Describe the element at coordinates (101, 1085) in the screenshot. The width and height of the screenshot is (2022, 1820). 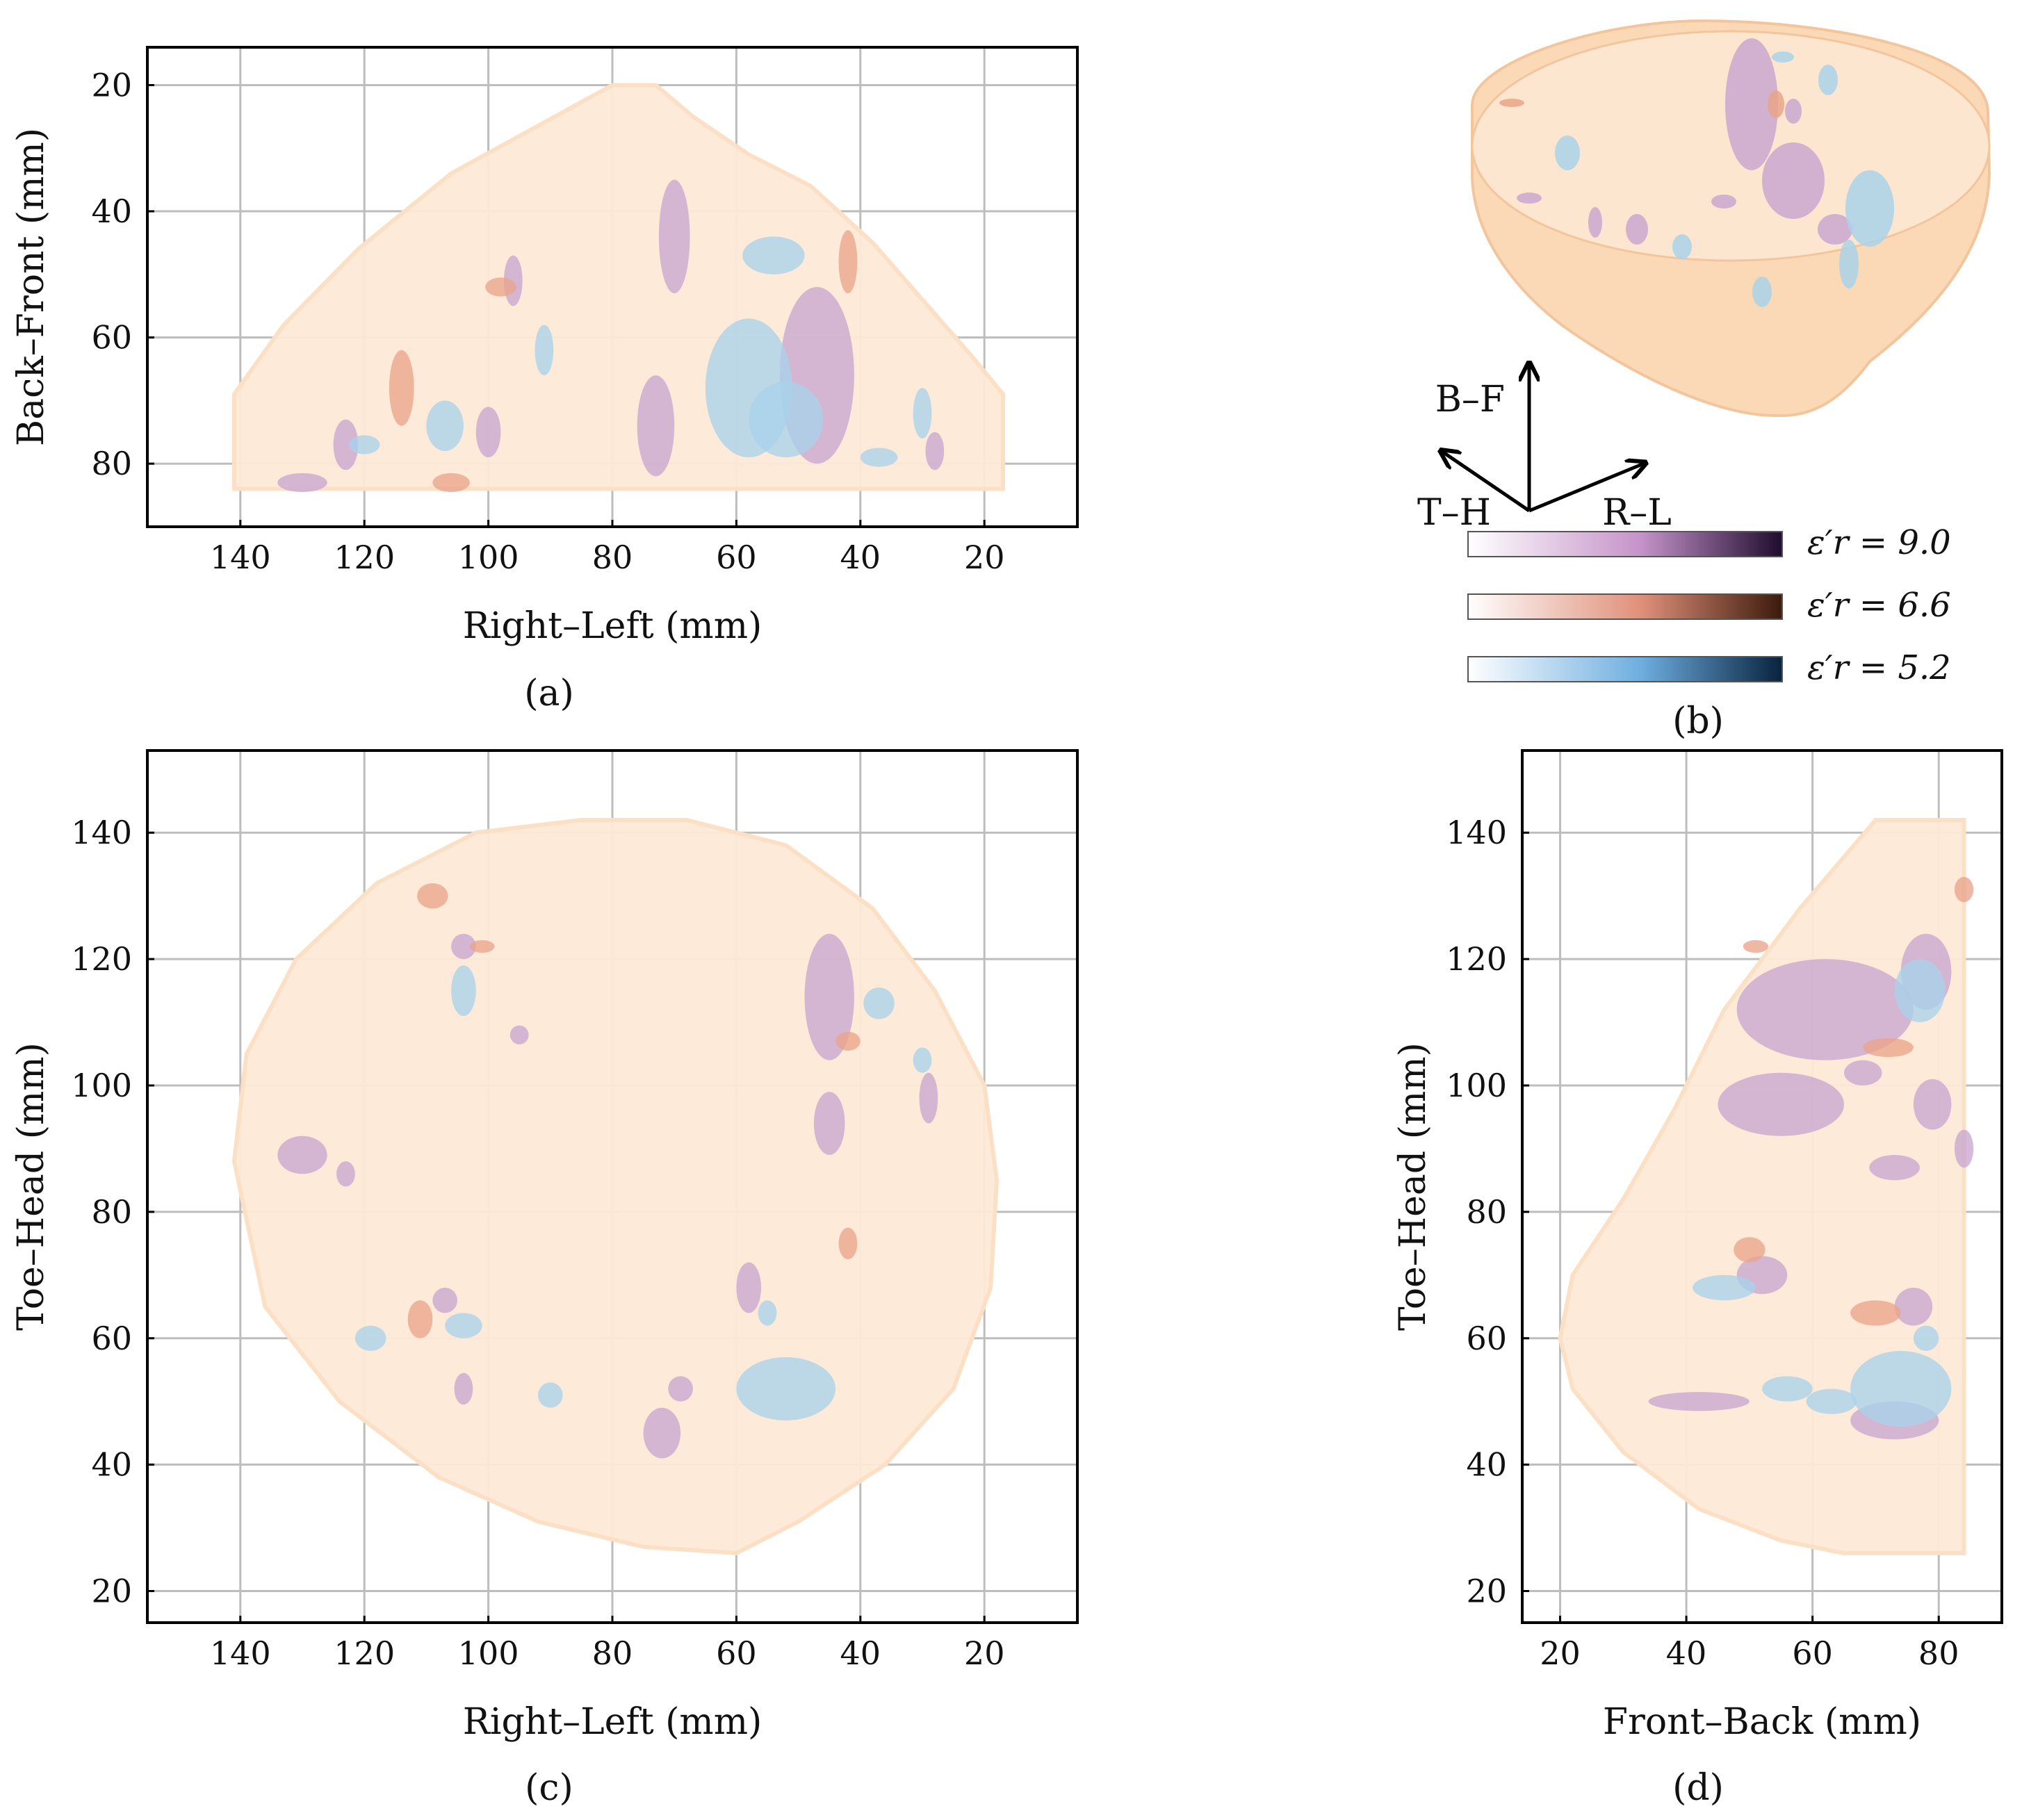
I see `y-tick-label: 100` at that location.